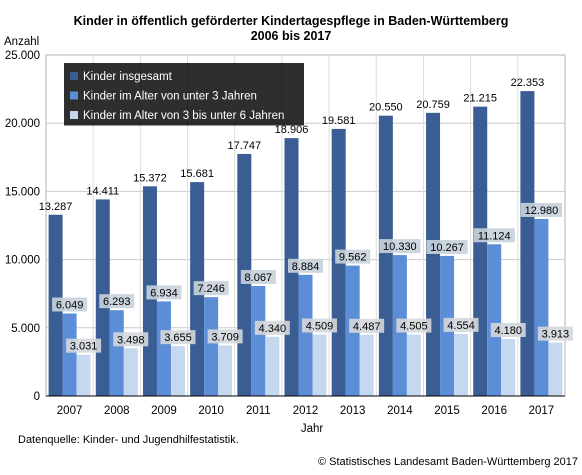  I want to click on x-tick-label: 2017, so click(542, 411).